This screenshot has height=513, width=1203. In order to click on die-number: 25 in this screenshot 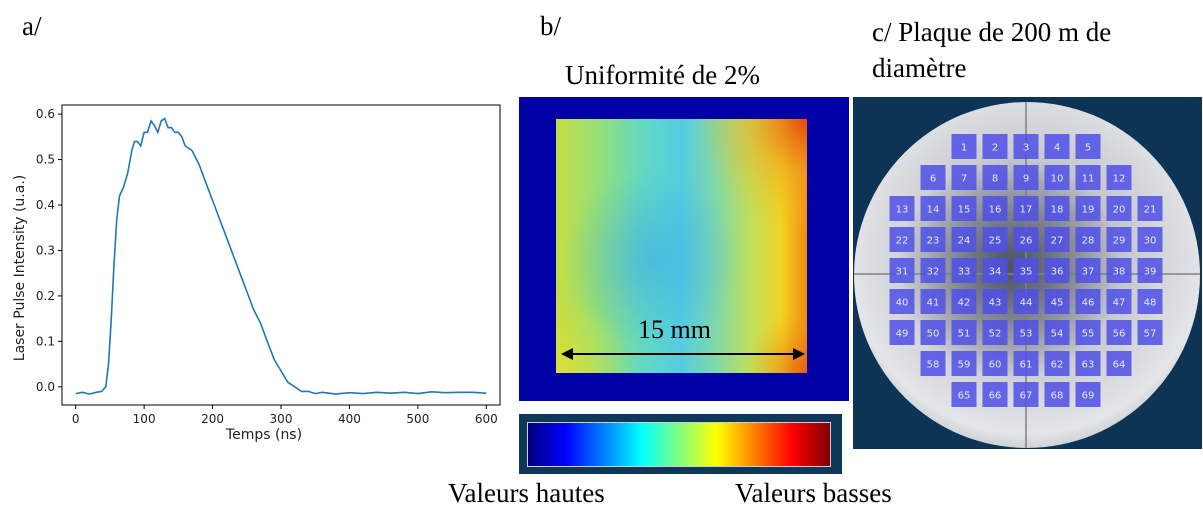, I will do `click(995, 241)`.